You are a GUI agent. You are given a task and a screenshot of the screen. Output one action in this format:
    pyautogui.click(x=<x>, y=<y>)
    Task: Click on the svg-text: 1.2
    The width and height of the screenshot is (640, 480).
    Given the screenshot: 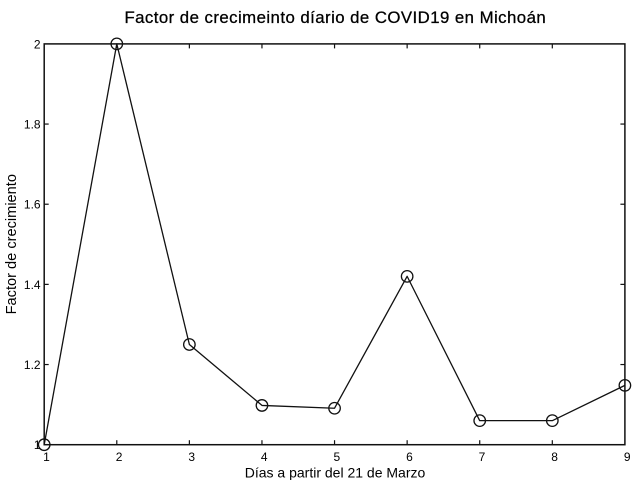 What is the action you would take?
    pyautogui.click(x=32, y=365)
    